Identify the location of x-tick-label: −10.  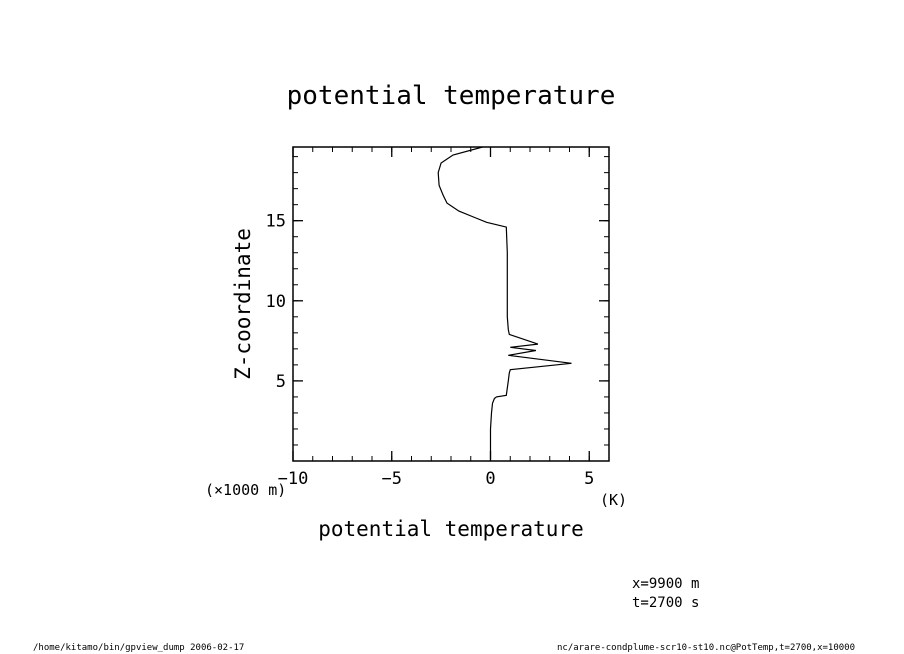
(293, 479).